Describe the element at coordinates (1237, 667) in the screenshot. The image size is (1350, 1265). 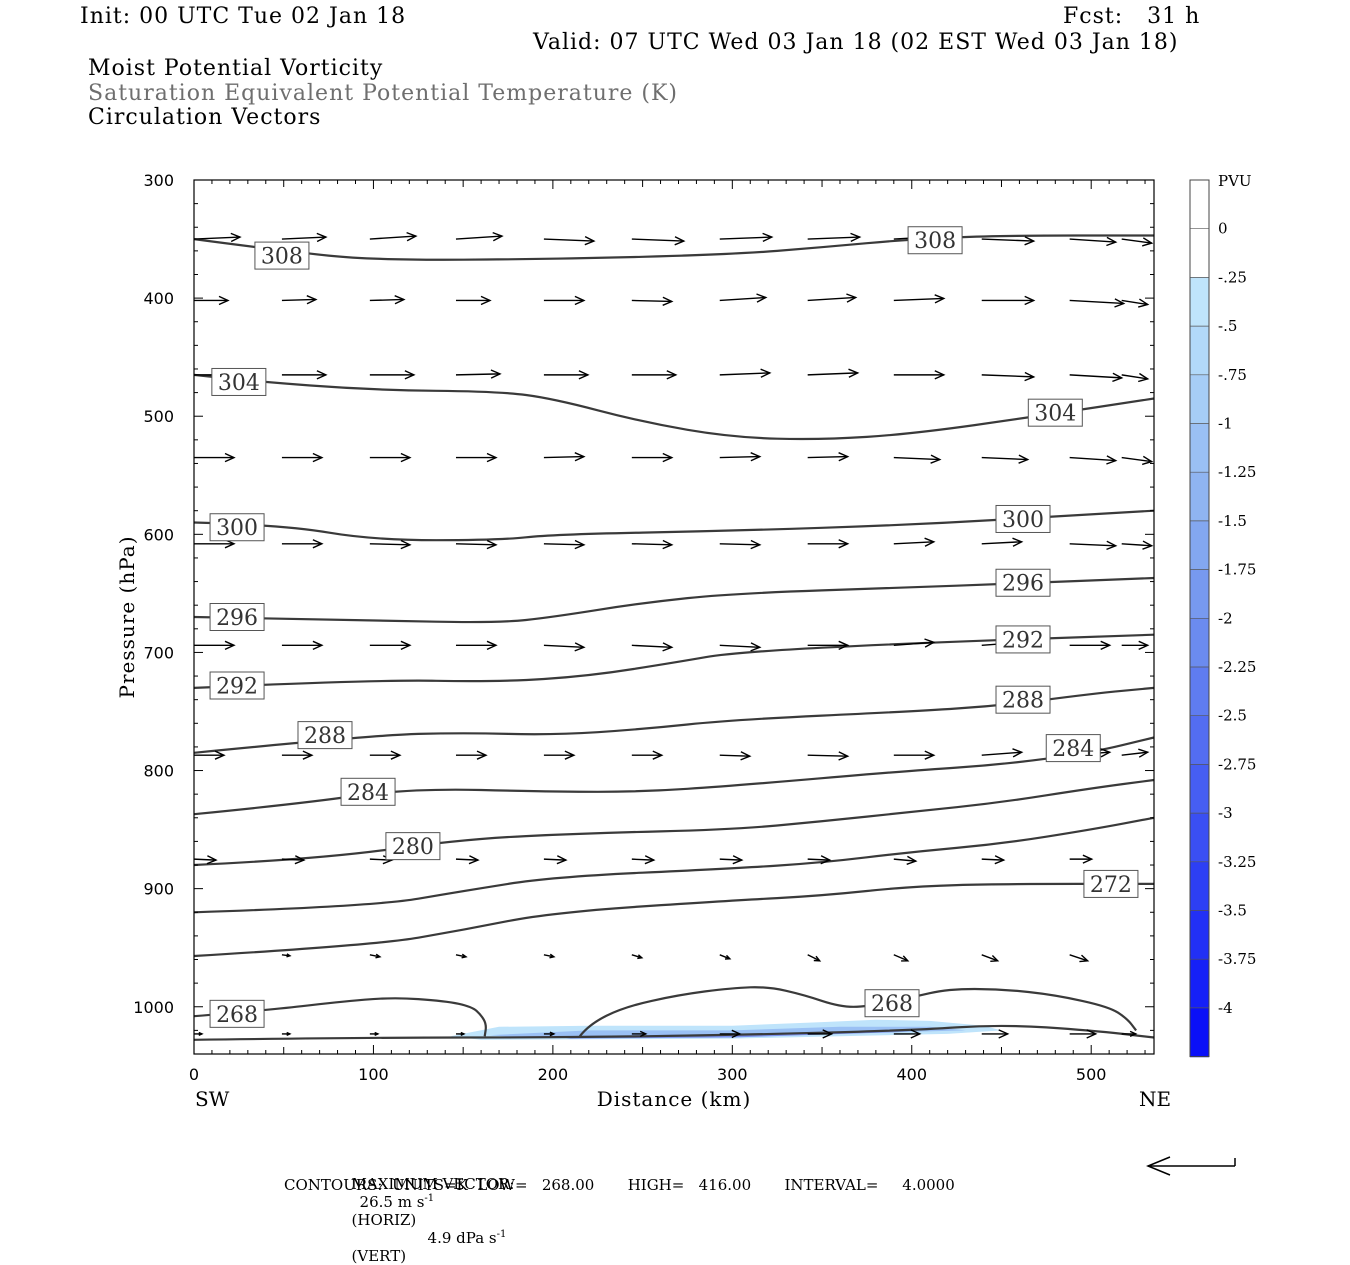
I see `colorbar-label: -2.25` at that location.